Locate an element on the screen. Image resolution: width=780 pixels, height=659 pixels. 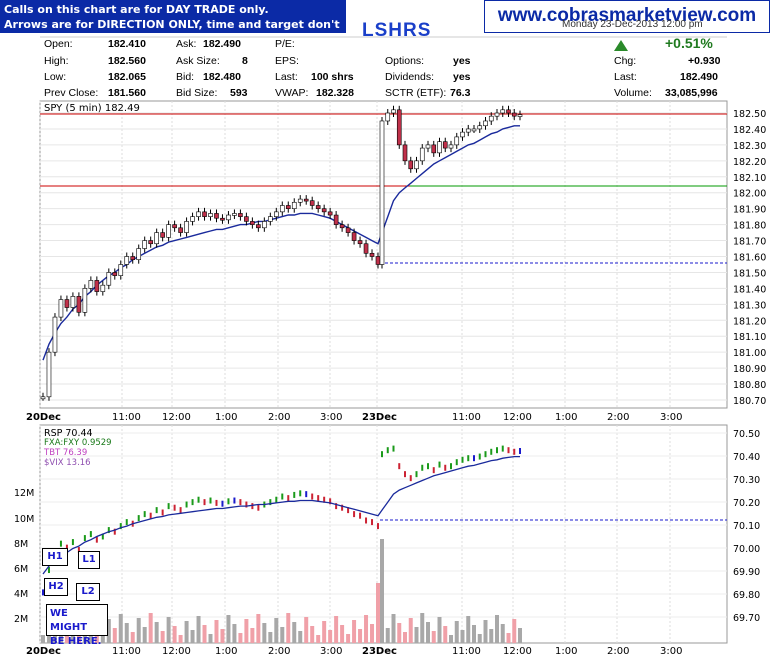
vwap-value: 182.328 is located at coordinates (335, 93).